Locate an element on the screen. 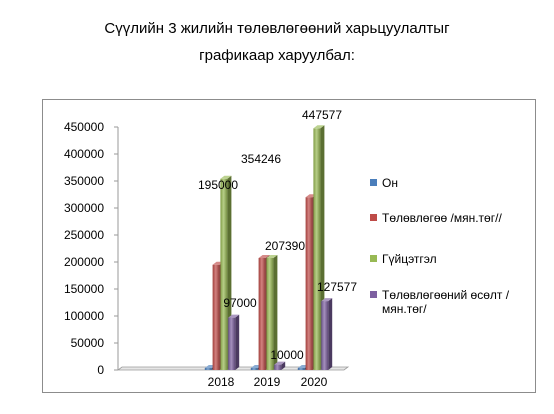 The width and height of the screenshot is (554, 414). chart-title-line-2: графикаар харуулбал: is located at coordinates (277, 55).